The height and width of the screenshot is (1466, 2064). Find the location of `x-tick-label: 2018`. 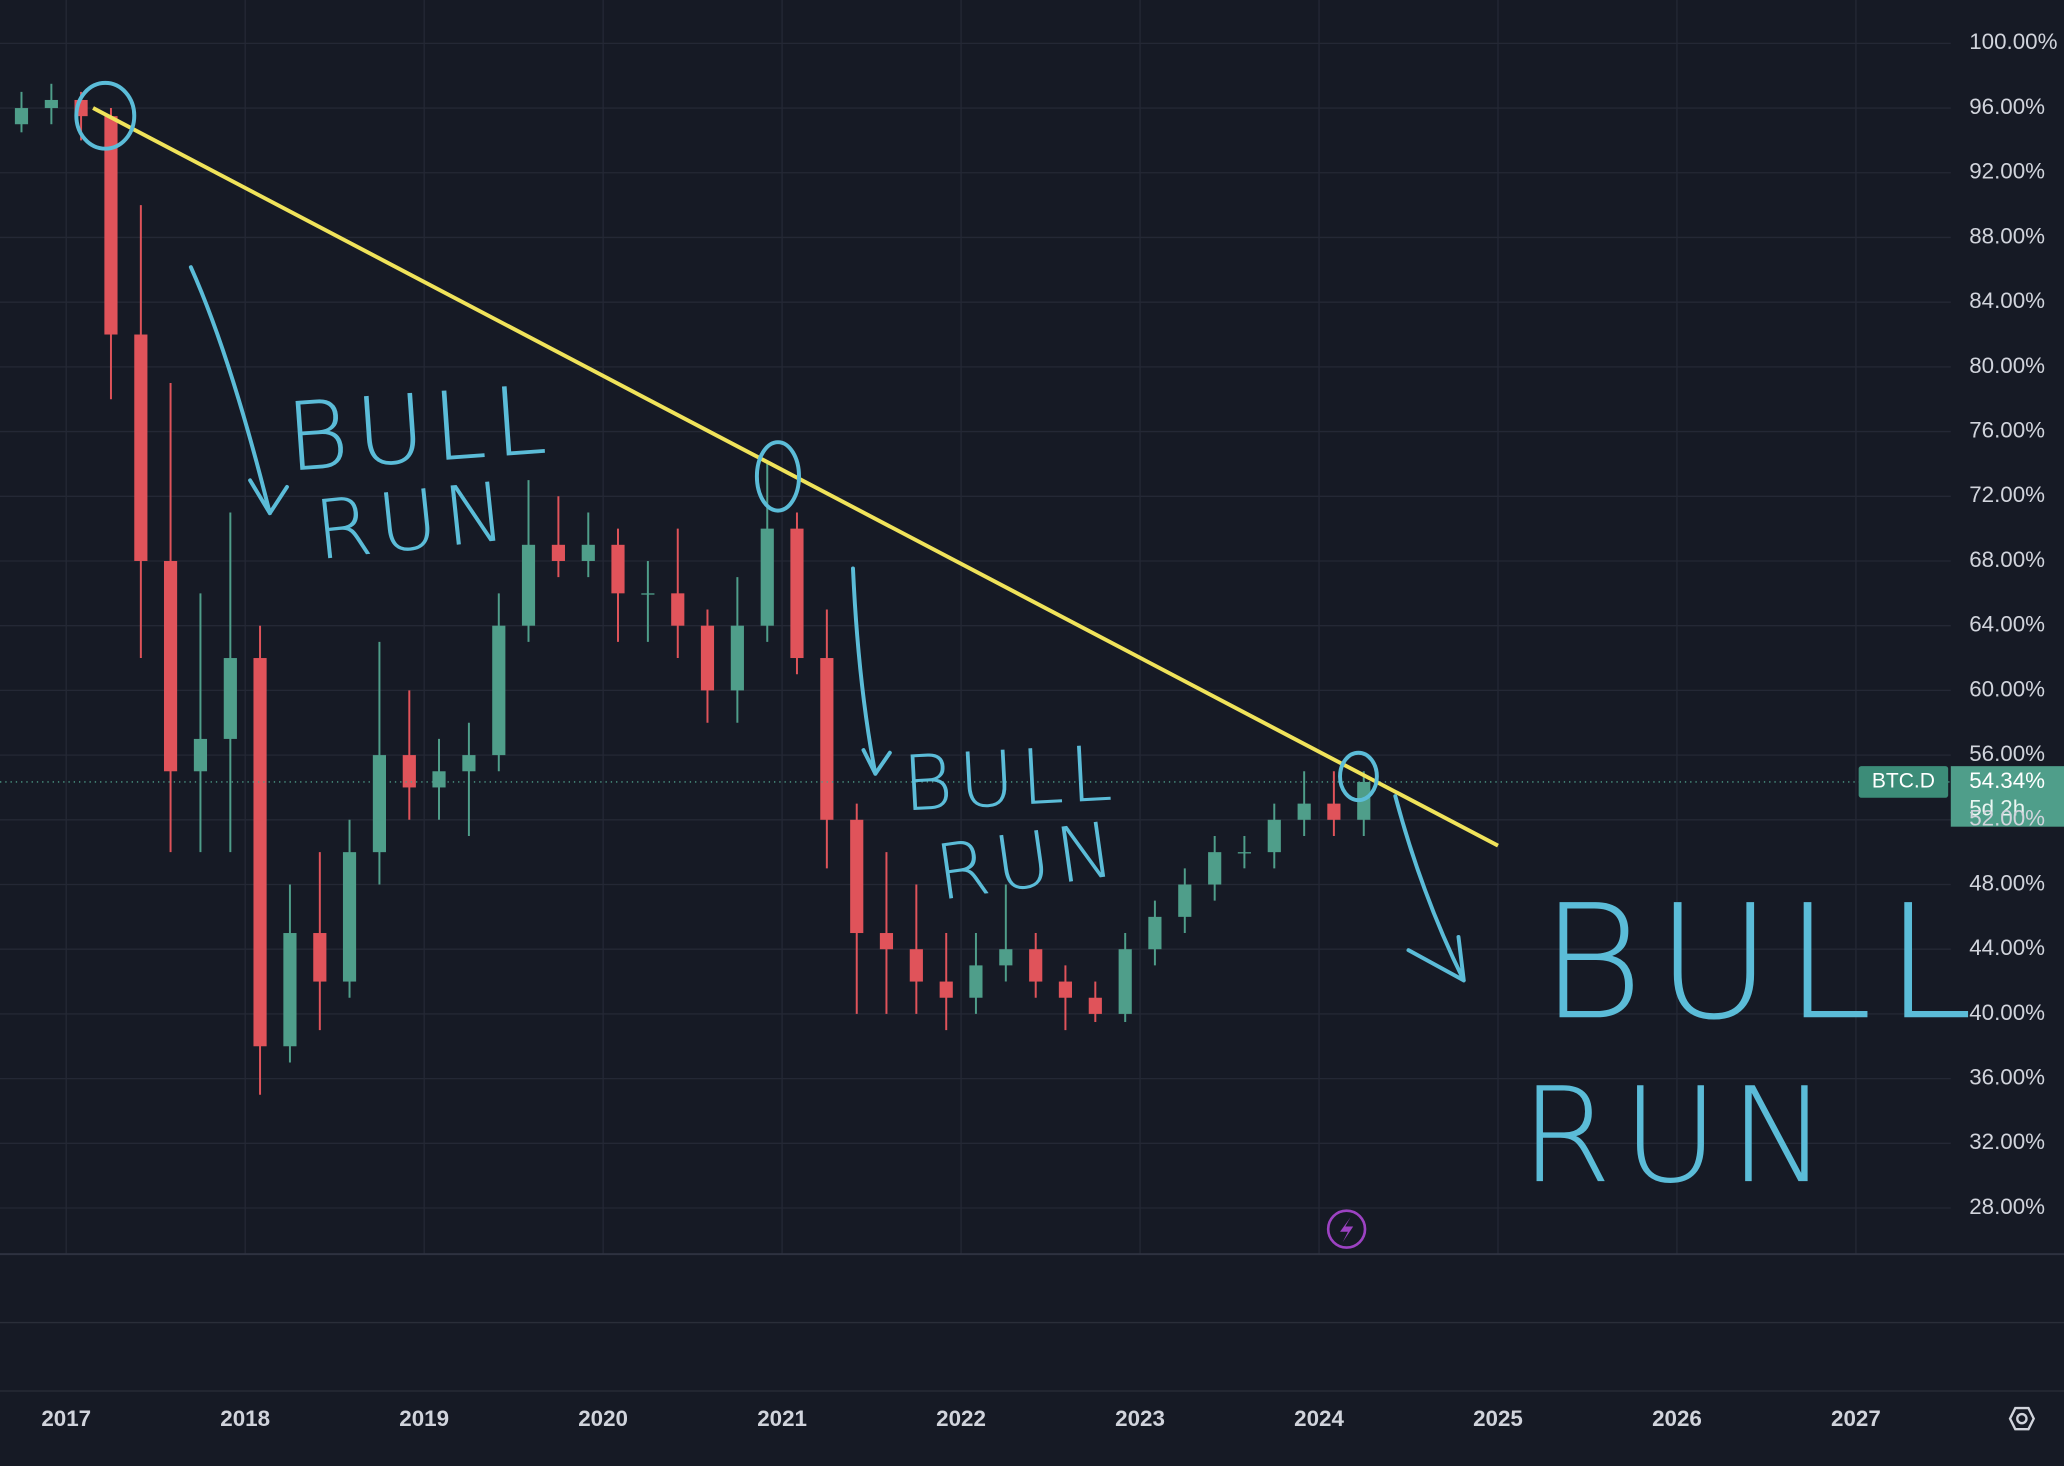

x-tick-label: 2018 is located at coordinates (245, 1418).